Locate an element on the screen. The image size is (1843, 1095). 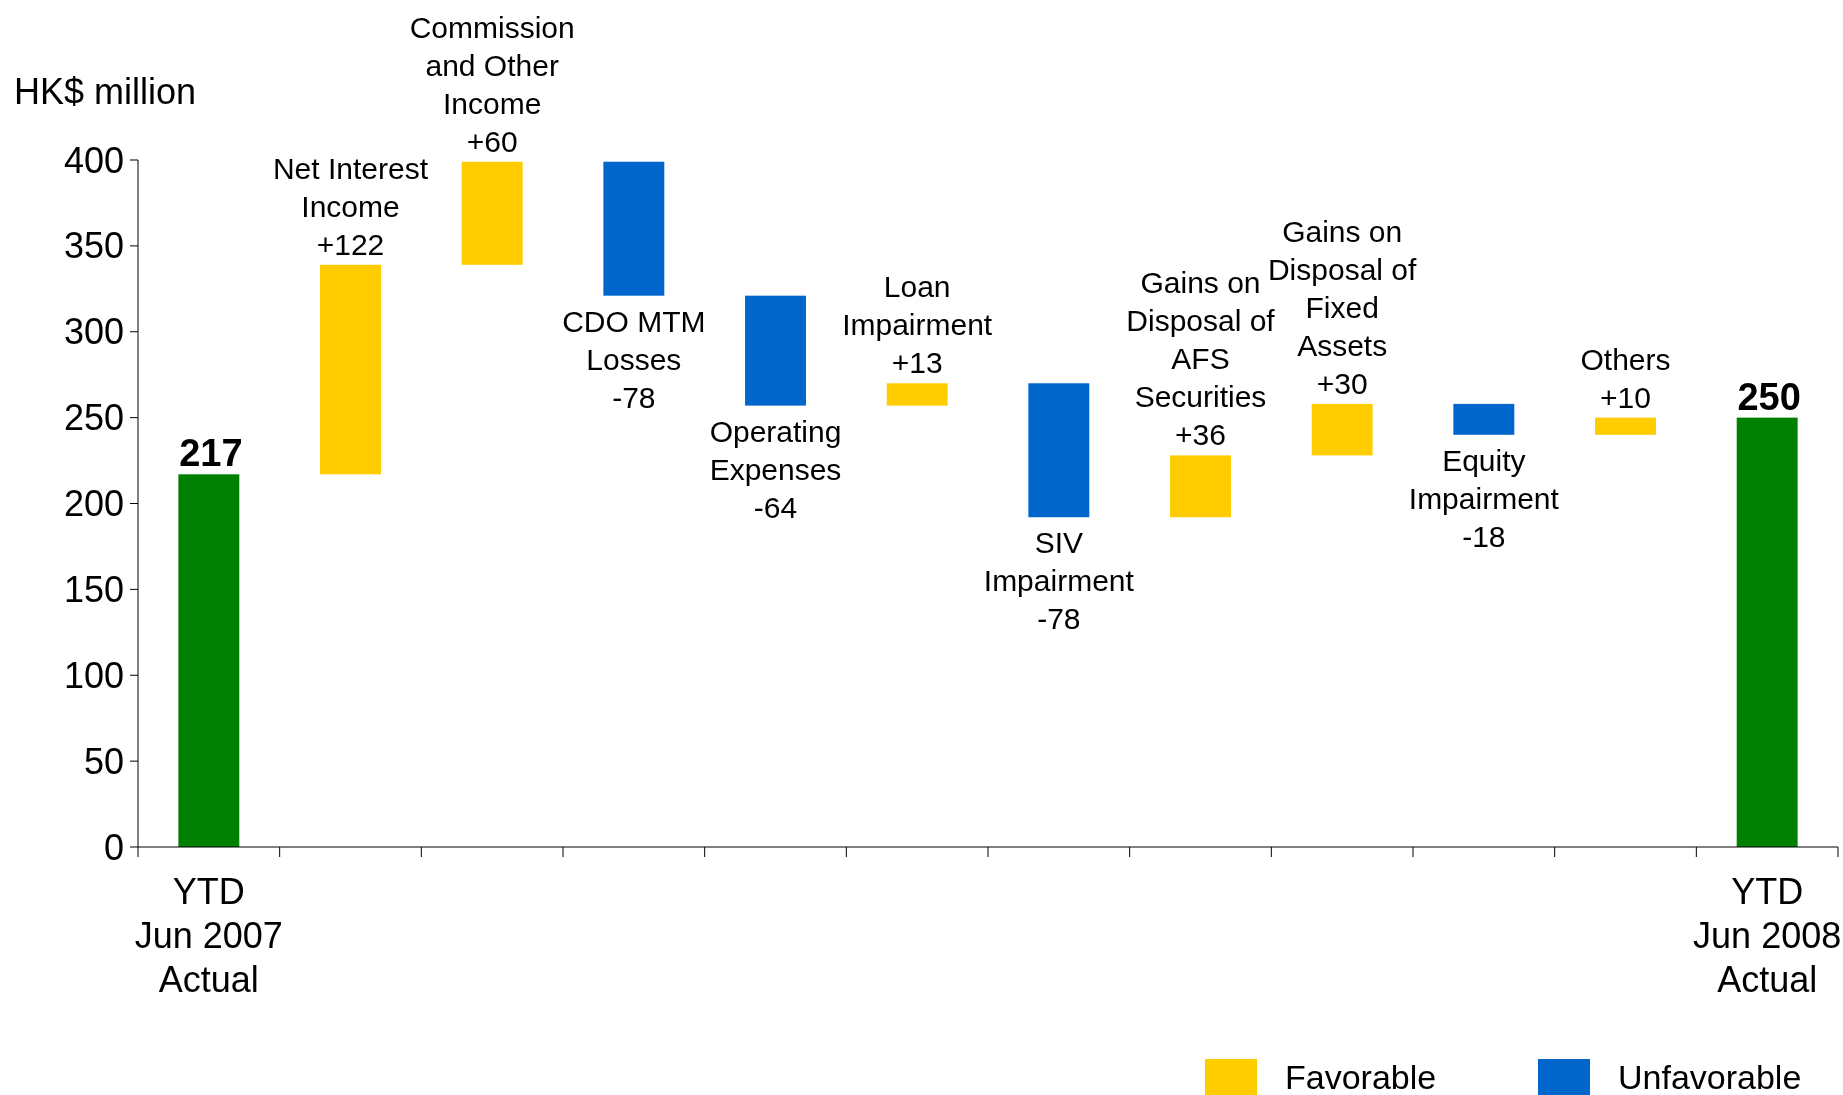
annotation: Others is located at coordinates (1625, 359).